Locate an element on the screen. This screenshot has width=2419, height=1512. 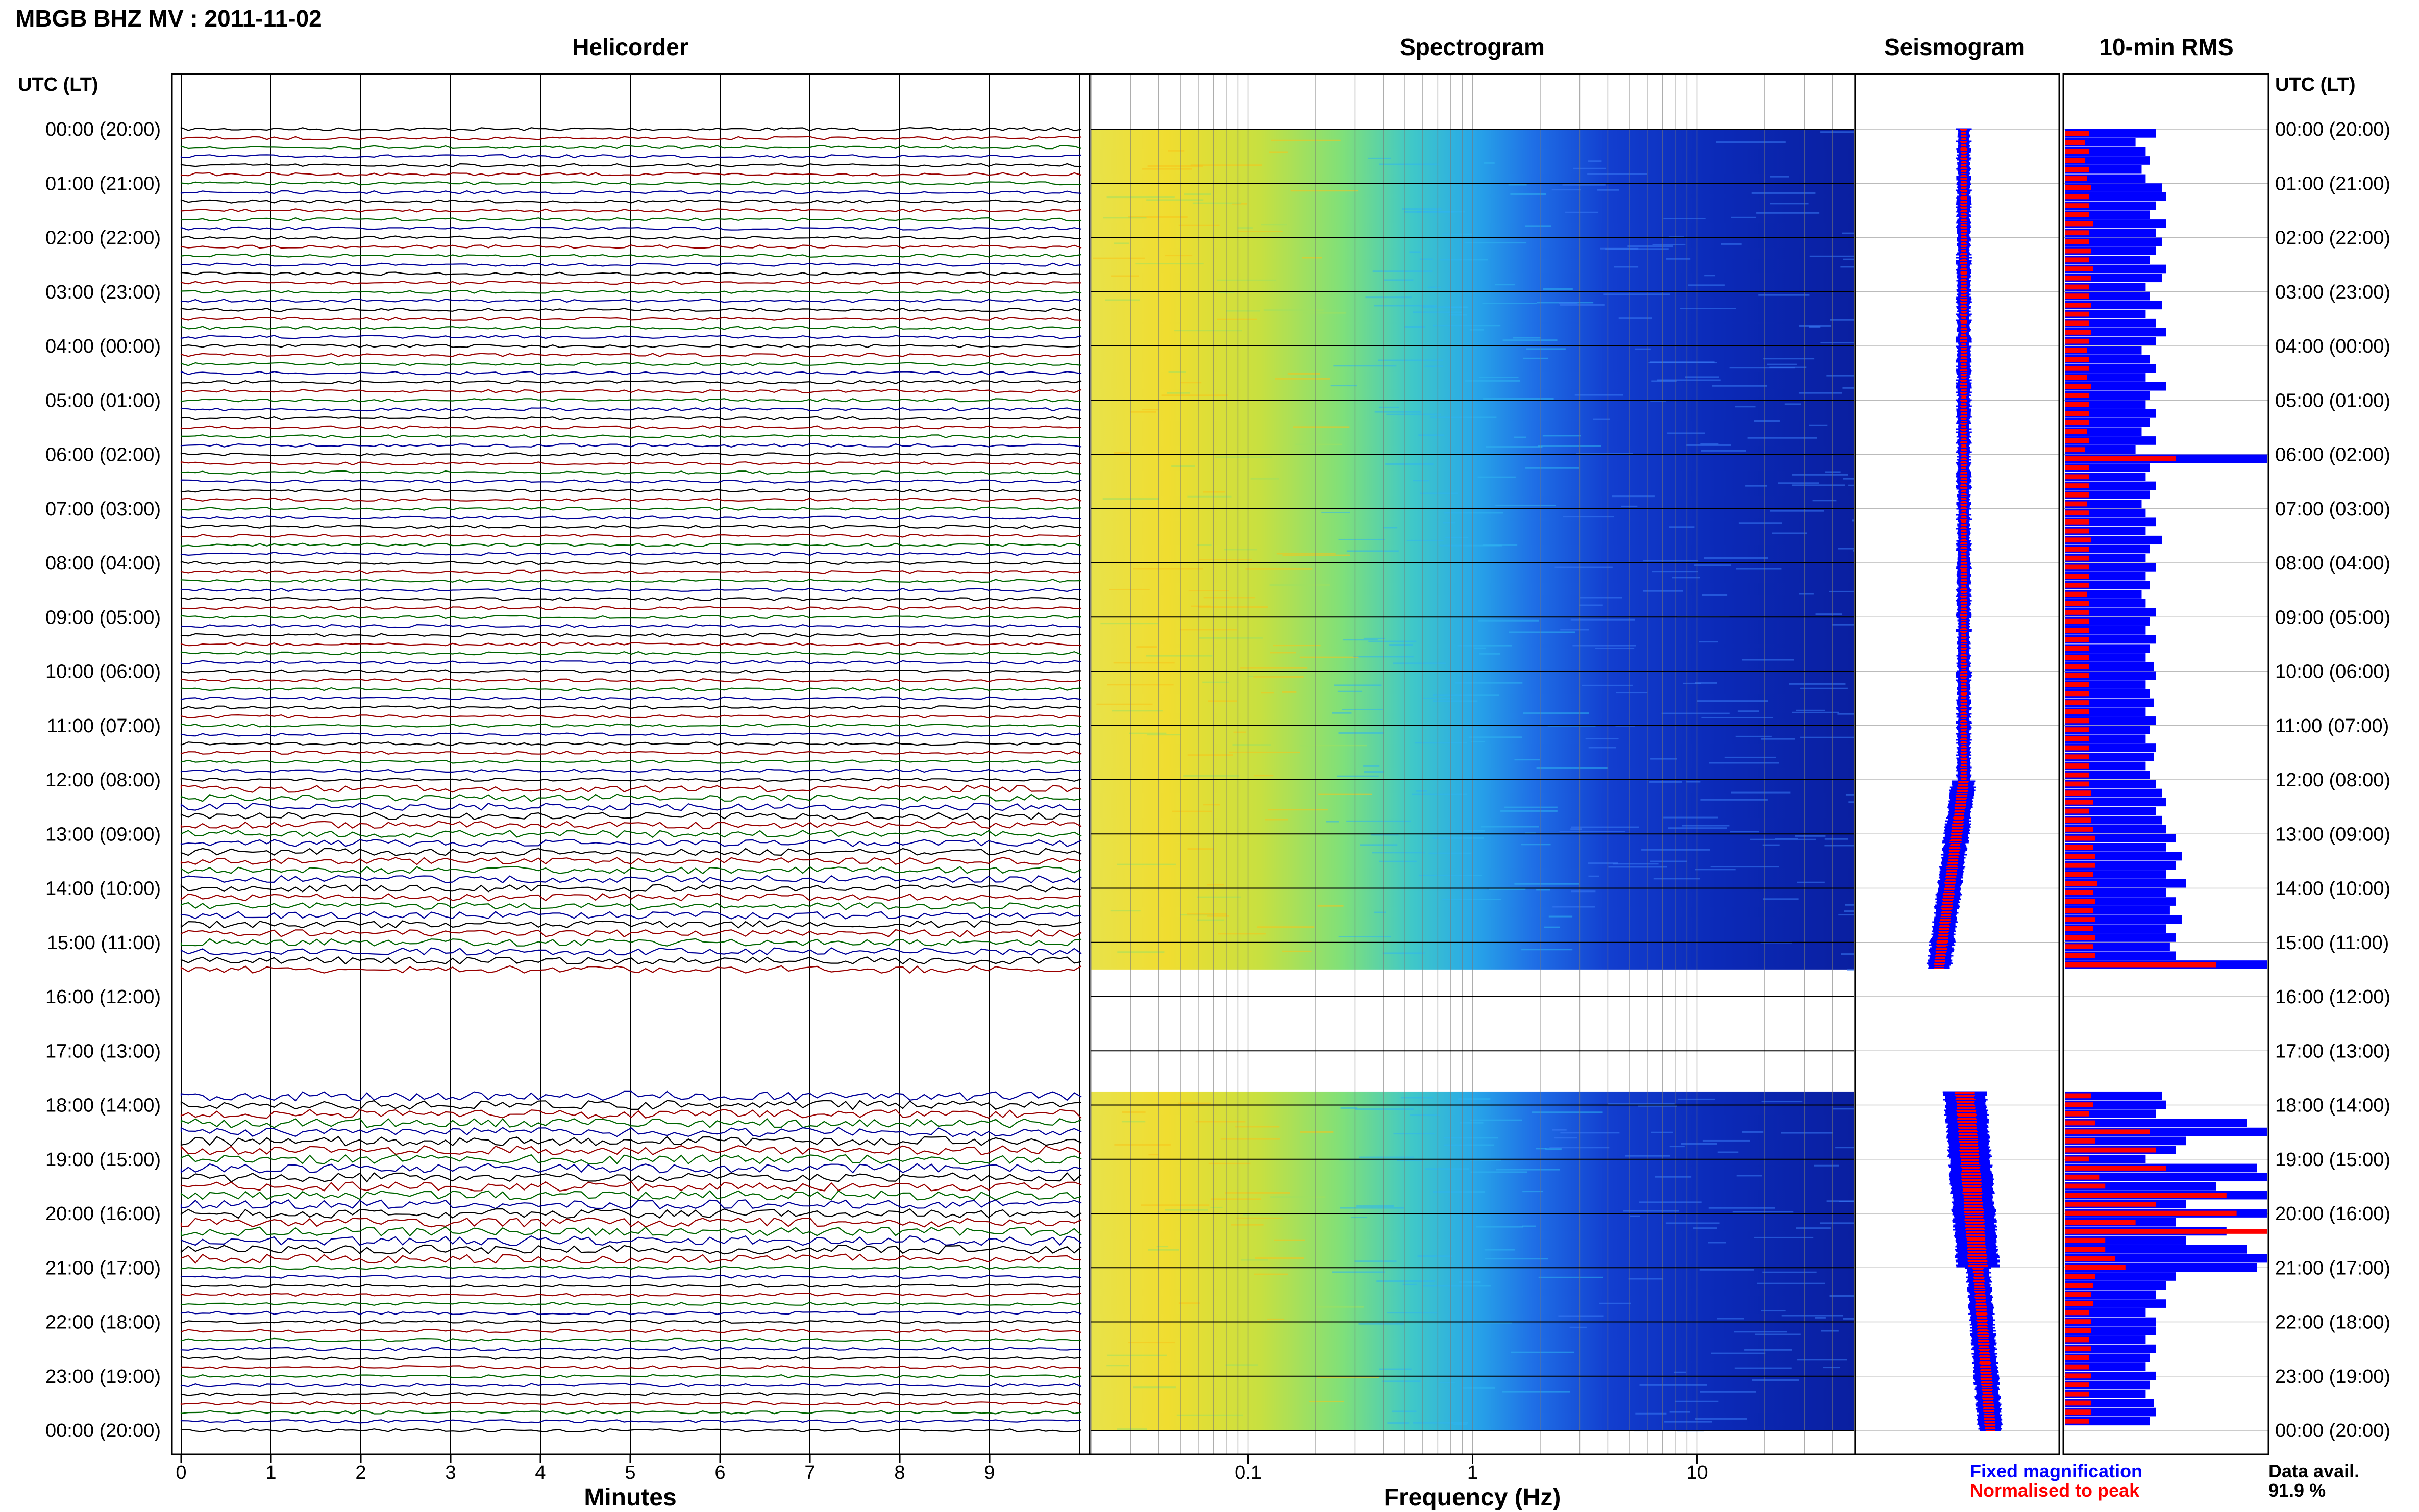
spectrogram-tick-label: 10 is located at coordinates (1697, 1472).